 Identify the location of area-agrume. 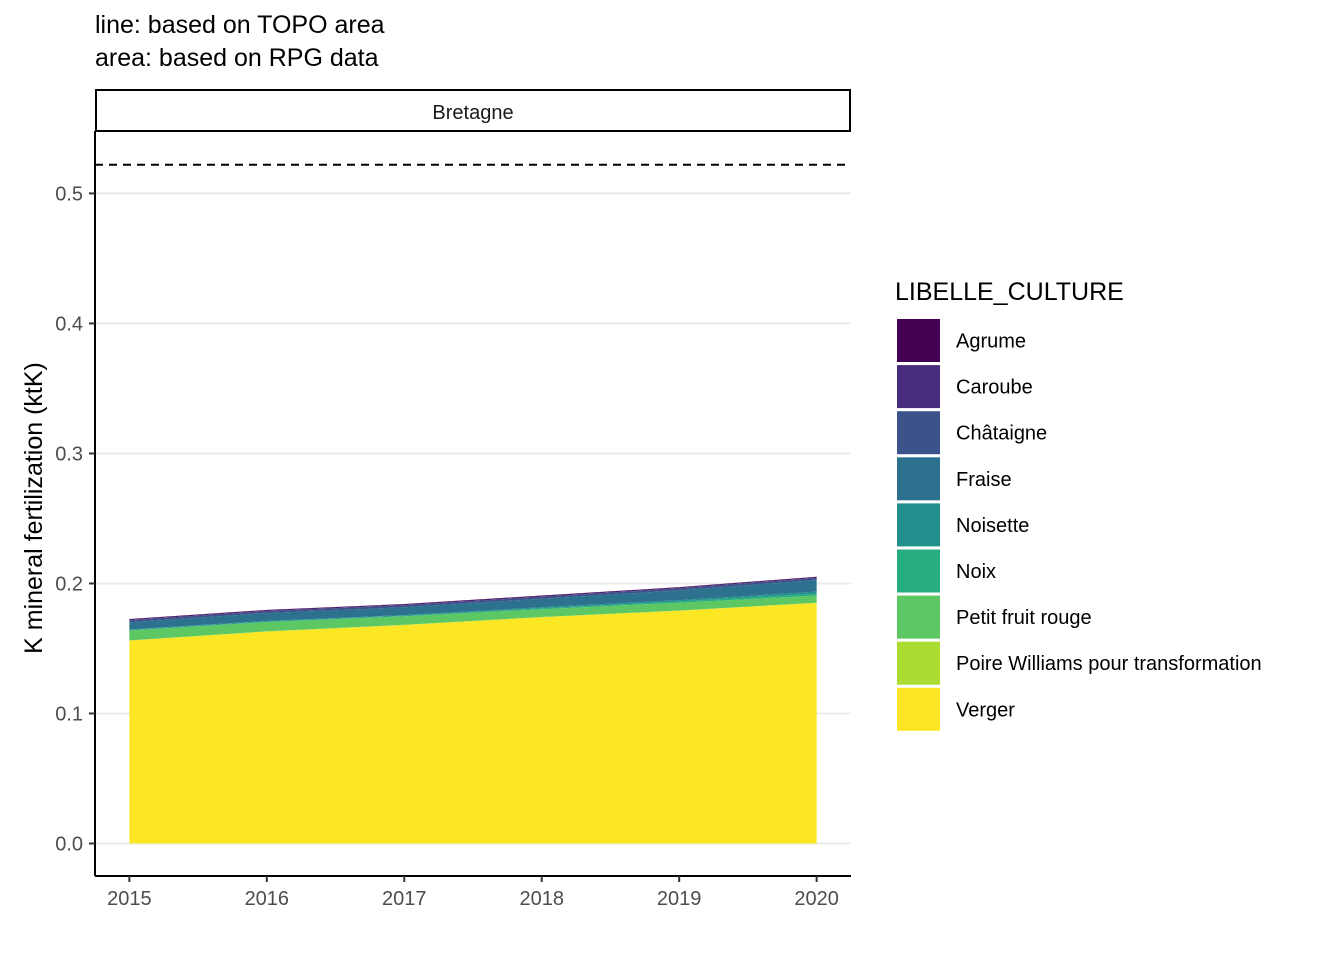
(473, 598).